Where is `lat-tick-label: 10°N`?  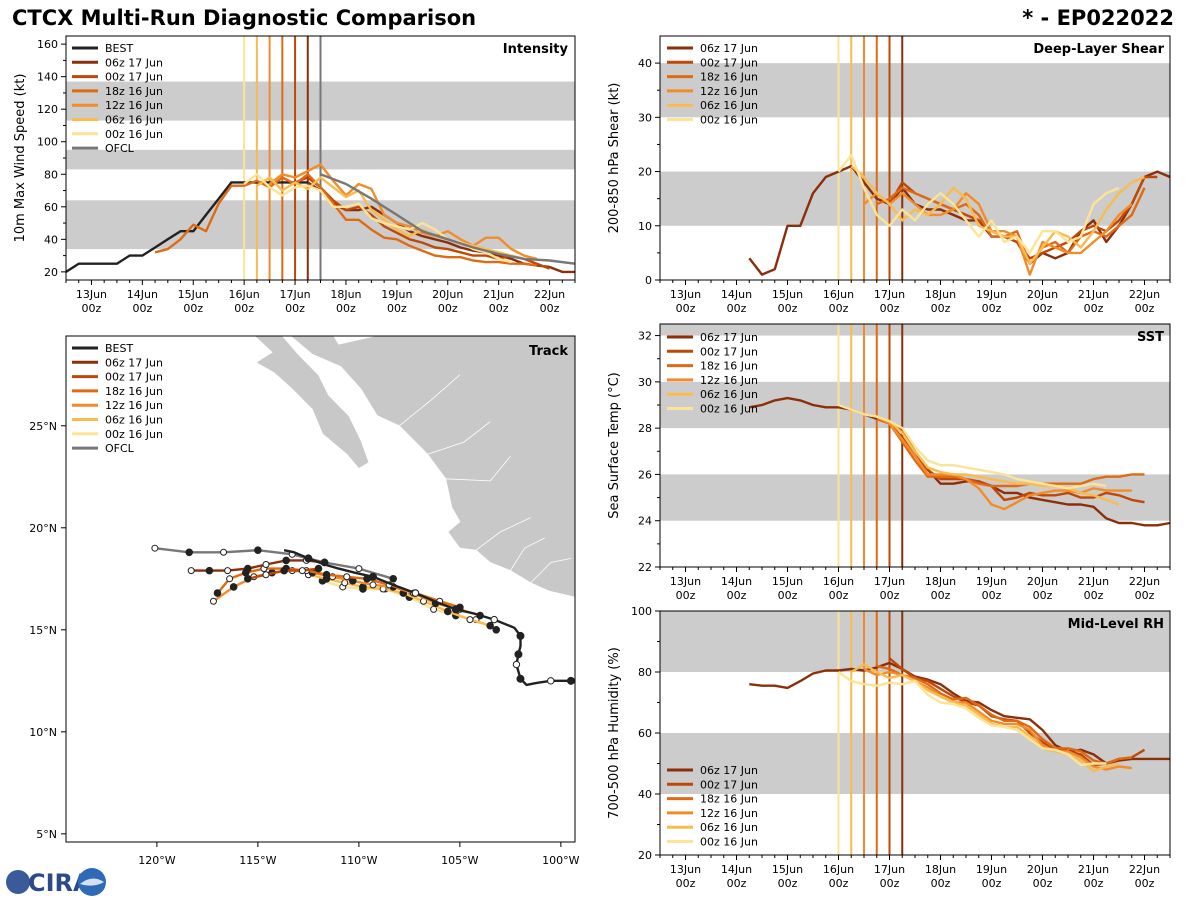
lat-tick-label: 10°N is located at coordinates (43, 732).